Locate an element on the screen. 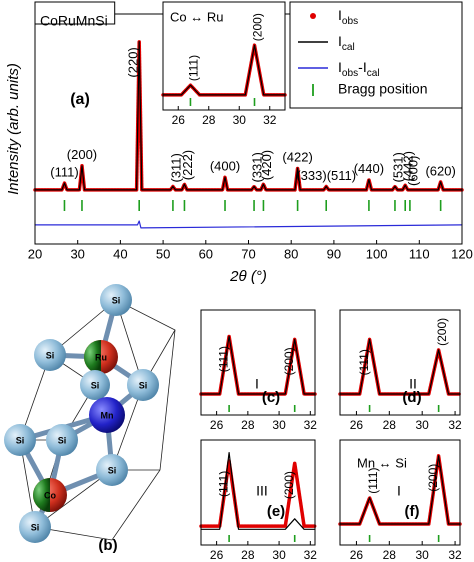 The width and height of the screenshot is (474, 562). panel-note: III is located at coordinates (262, 491).